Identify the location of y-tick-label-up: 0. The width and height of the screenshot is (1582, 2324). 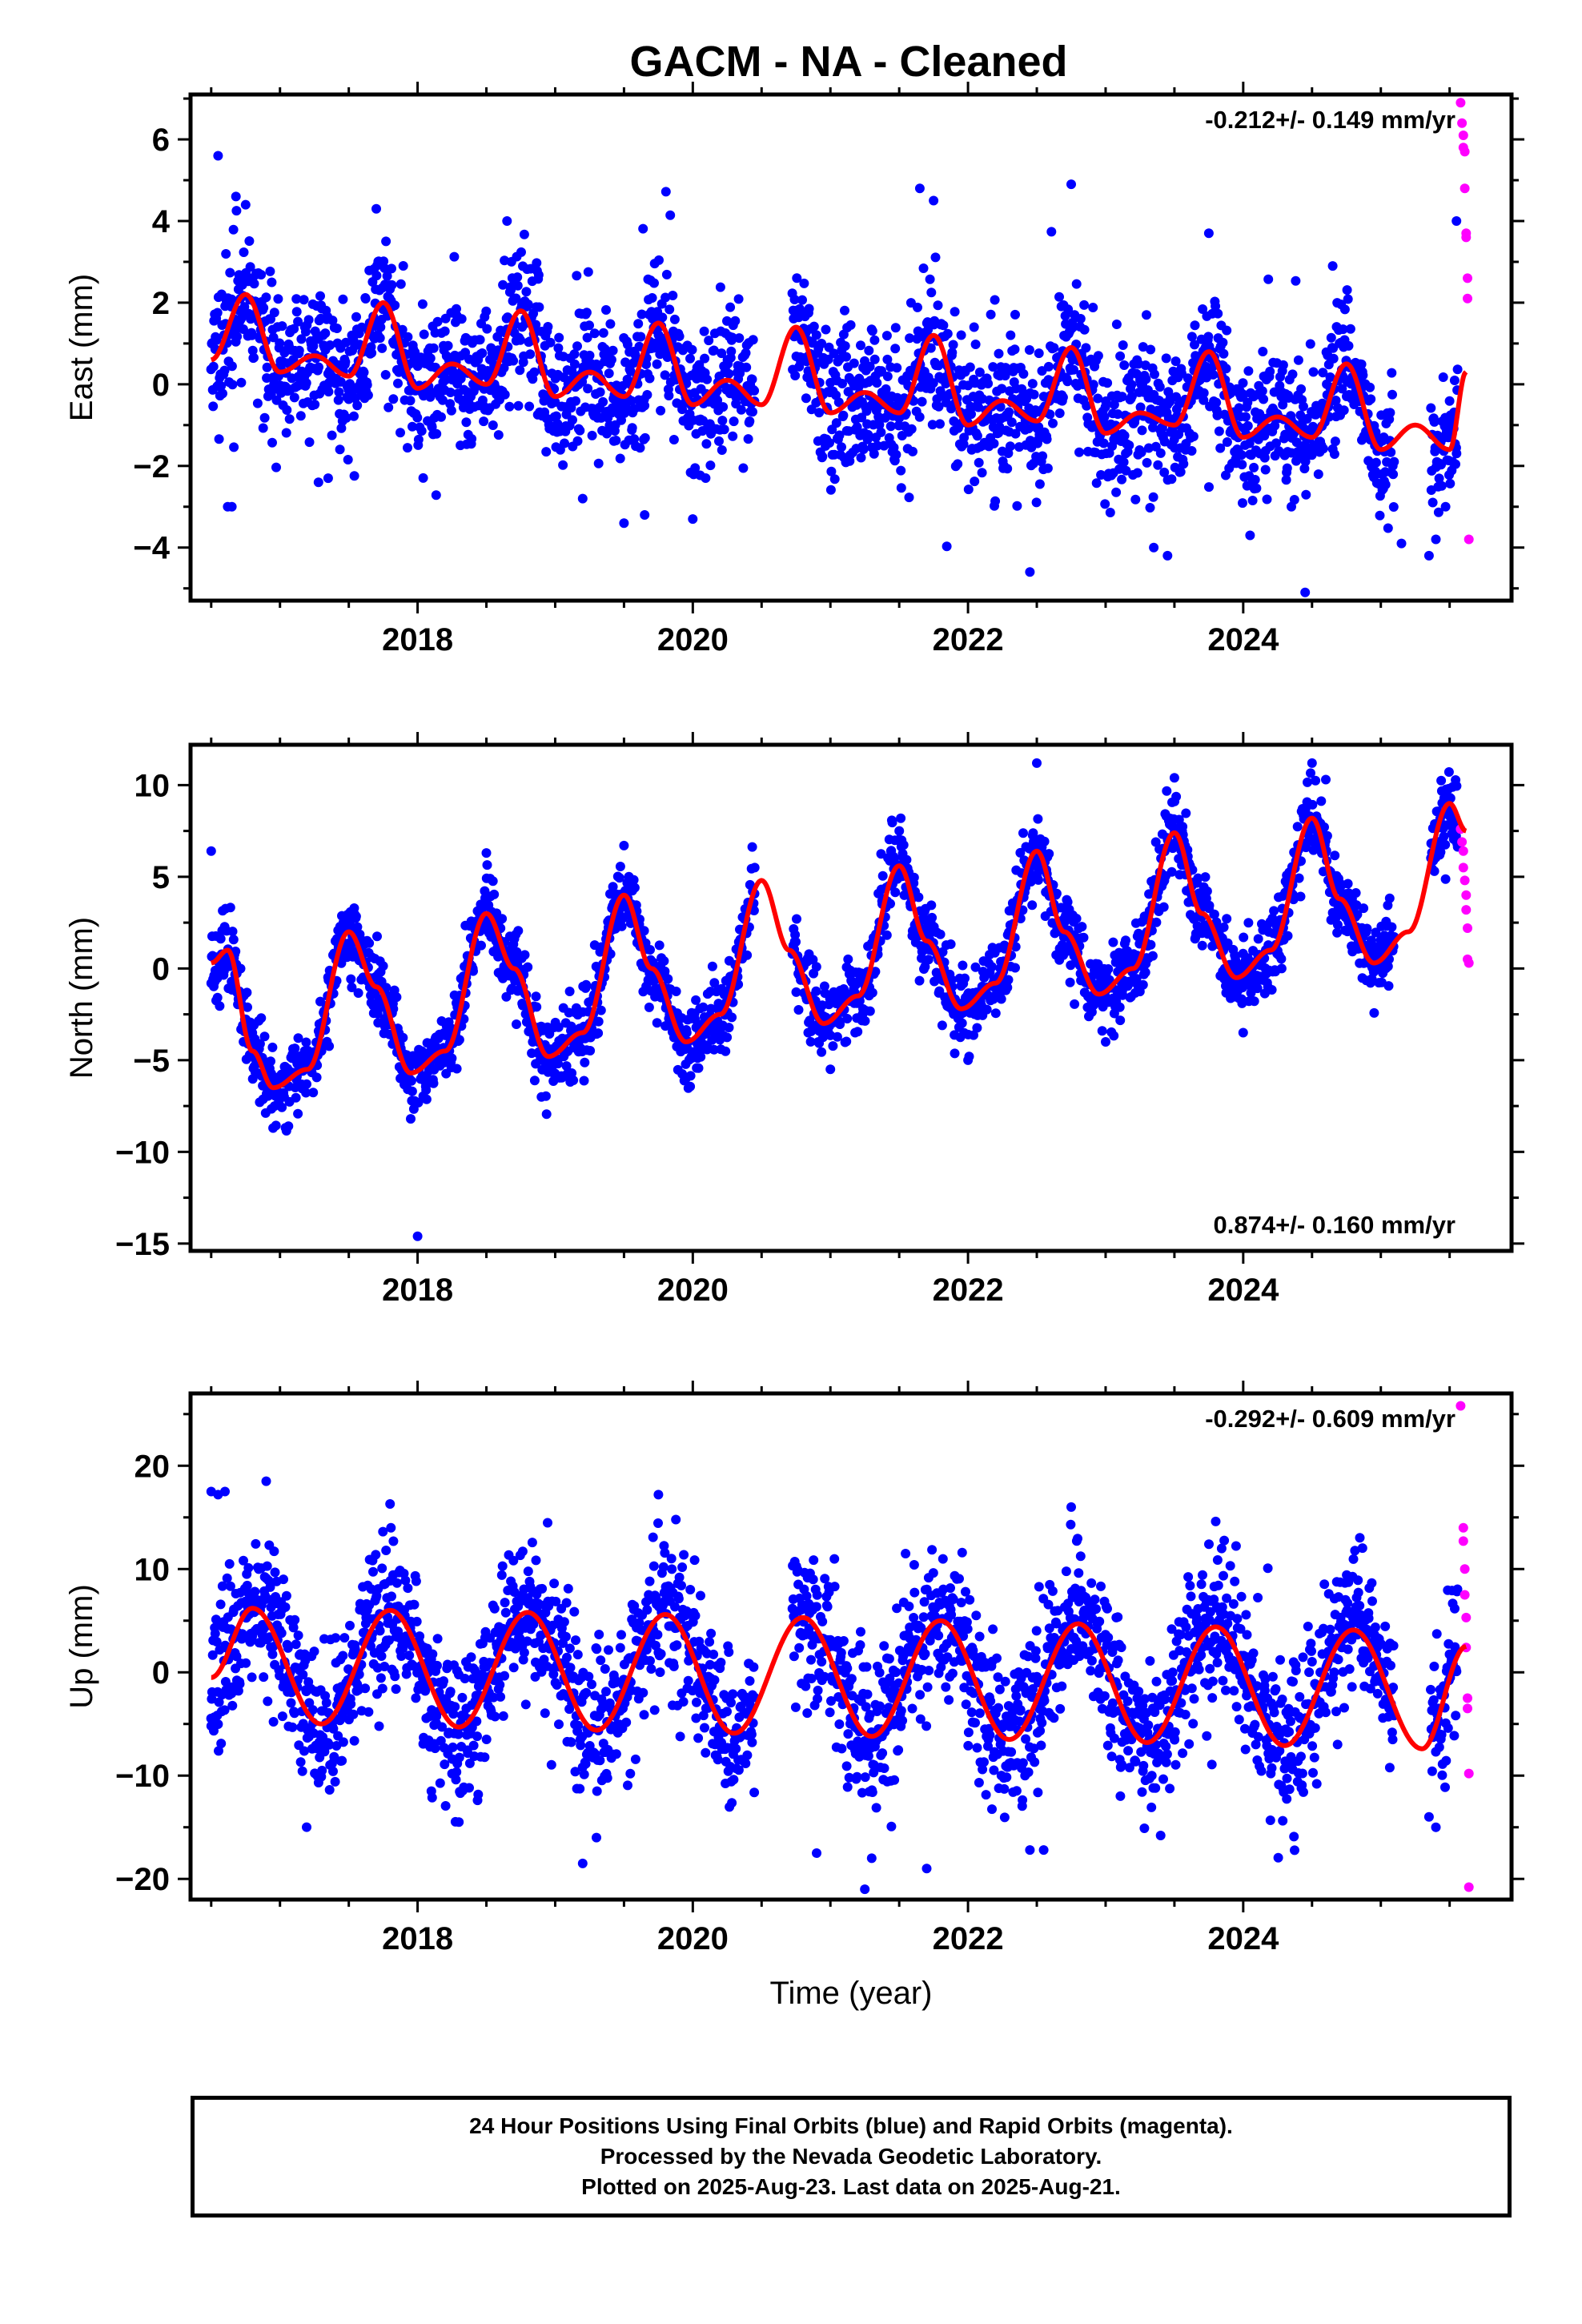
(161, 1673).